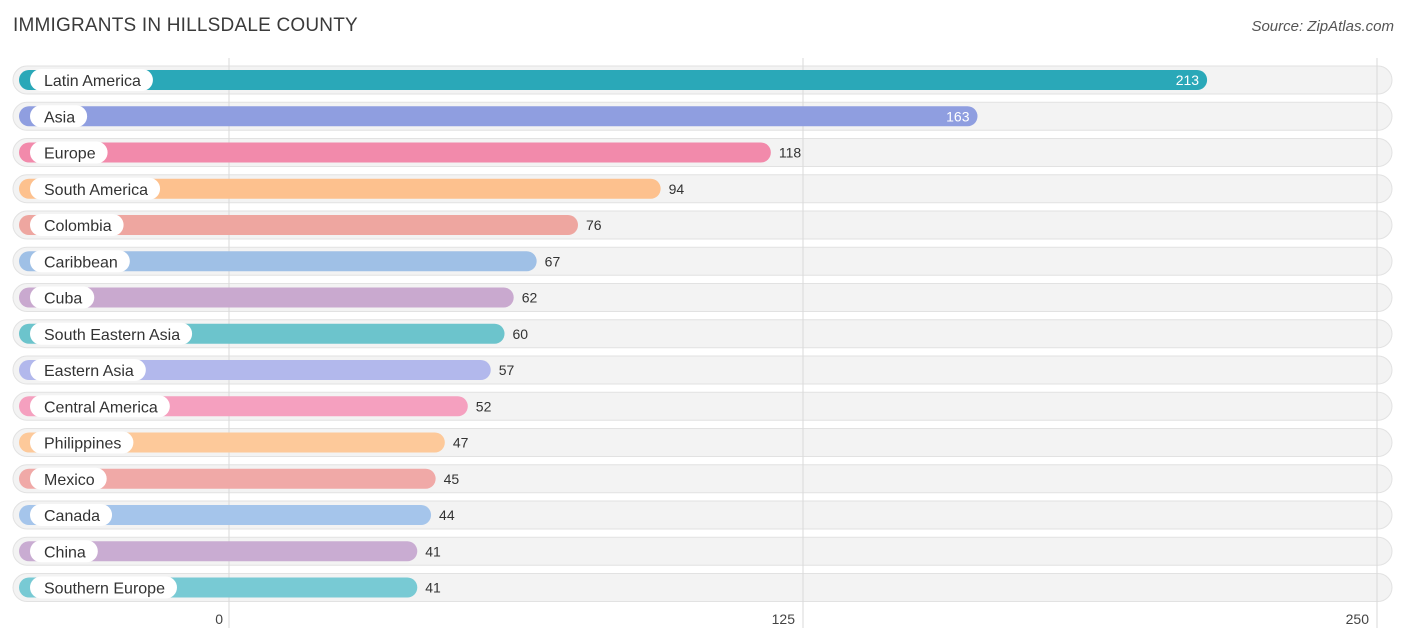 This screenshot has width=1406, height=643. I want to click on bar-row: Central America 52, so click(255, 406).